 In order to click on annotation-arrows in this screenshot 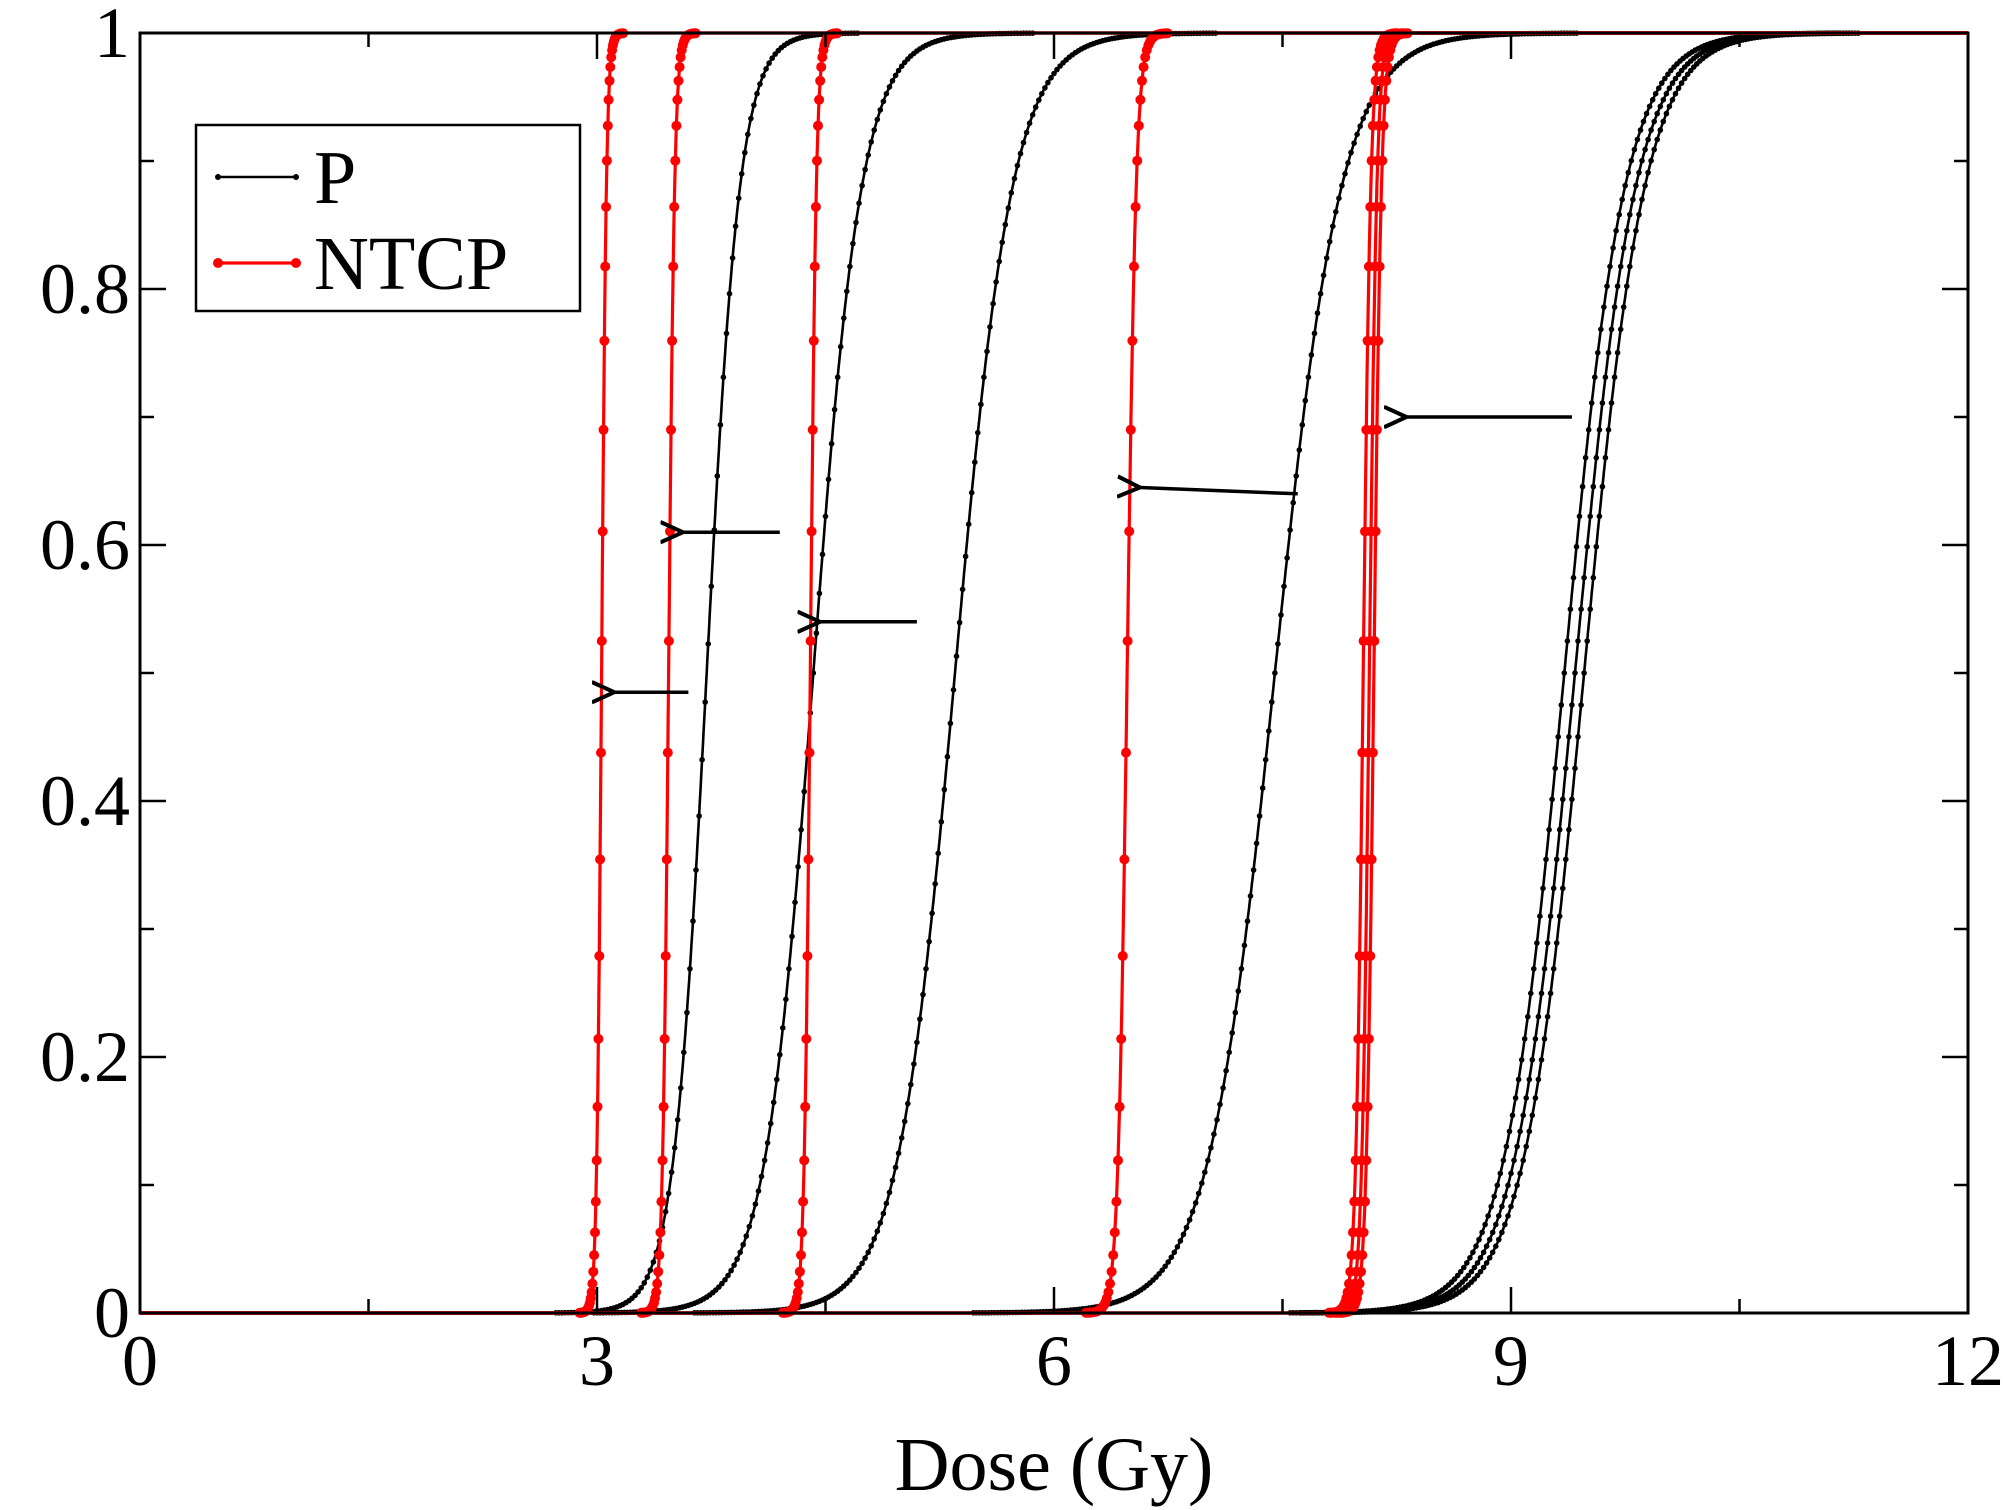, I will do `click(1092, 554)`.